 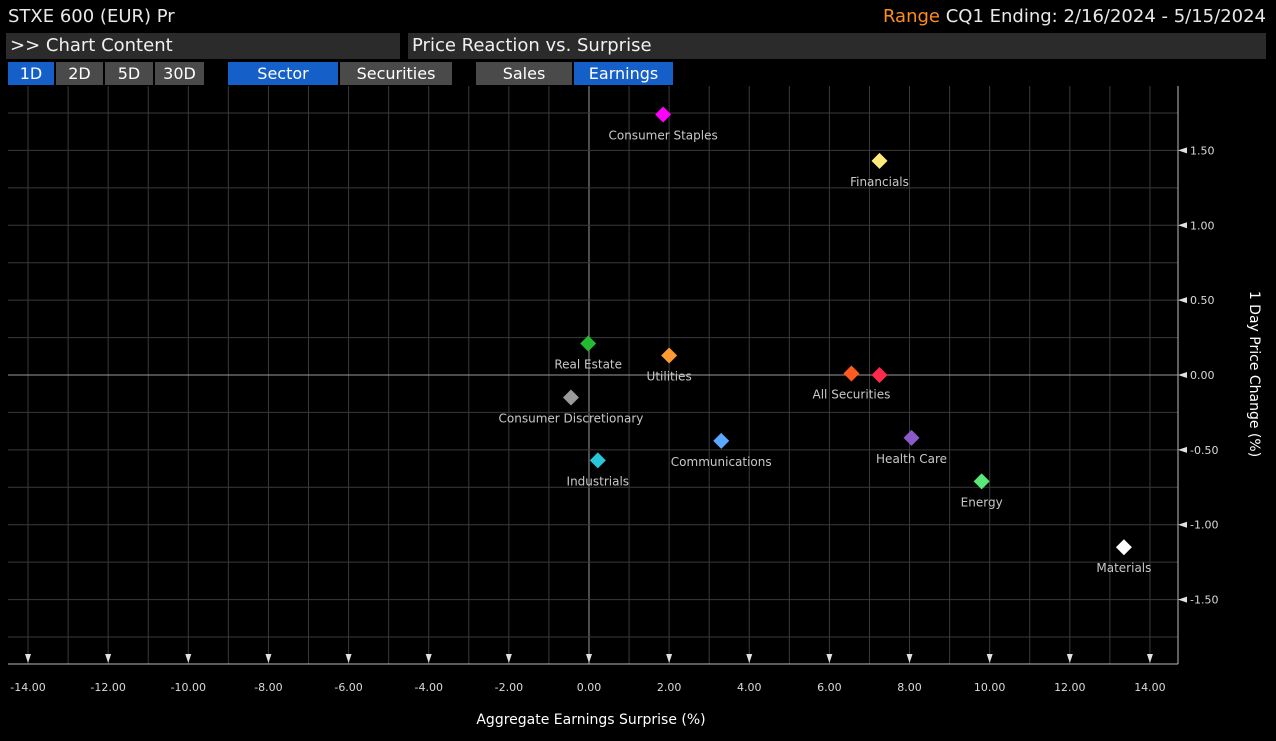 I want to click on y-tick-label: 0.00, so click(x=1202, y=375).